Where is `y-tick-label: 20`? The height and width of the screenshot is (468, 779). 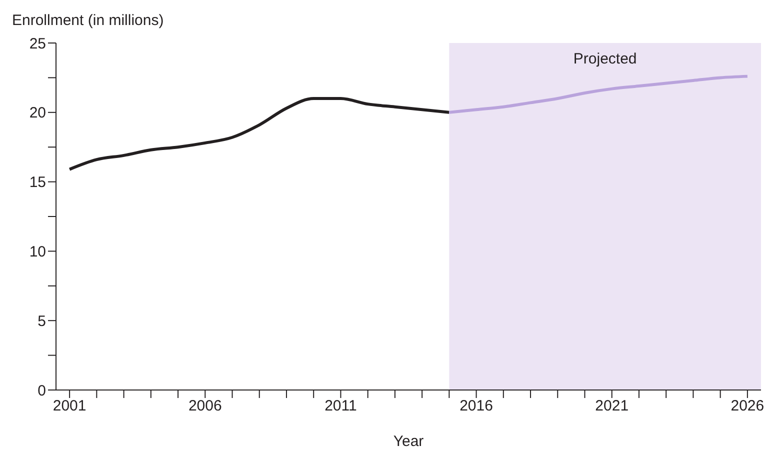 y-tick-label: 20 is located at coordinates (37, 113).